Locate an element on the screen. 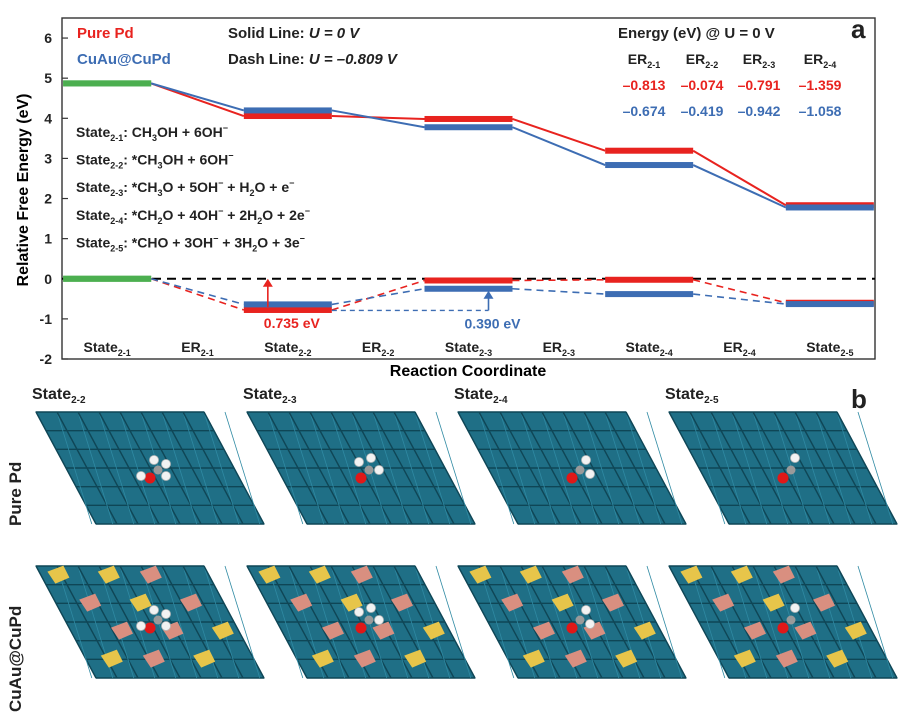 Image resolution: width=917 pixels, height=724 pixels. legend-dash: Dash Line: U = –0.809 V is located at coordinates (313, 59).